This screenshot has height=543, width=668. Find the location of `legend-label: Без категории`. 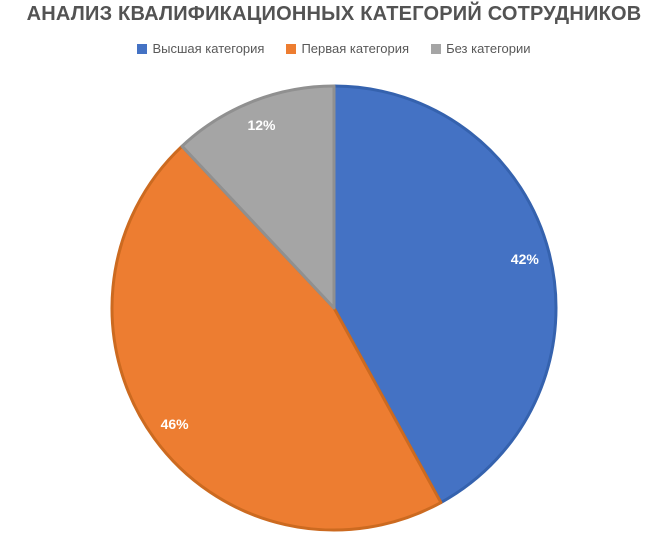

legend-label: Без категории is located at coordinates (488, 48).